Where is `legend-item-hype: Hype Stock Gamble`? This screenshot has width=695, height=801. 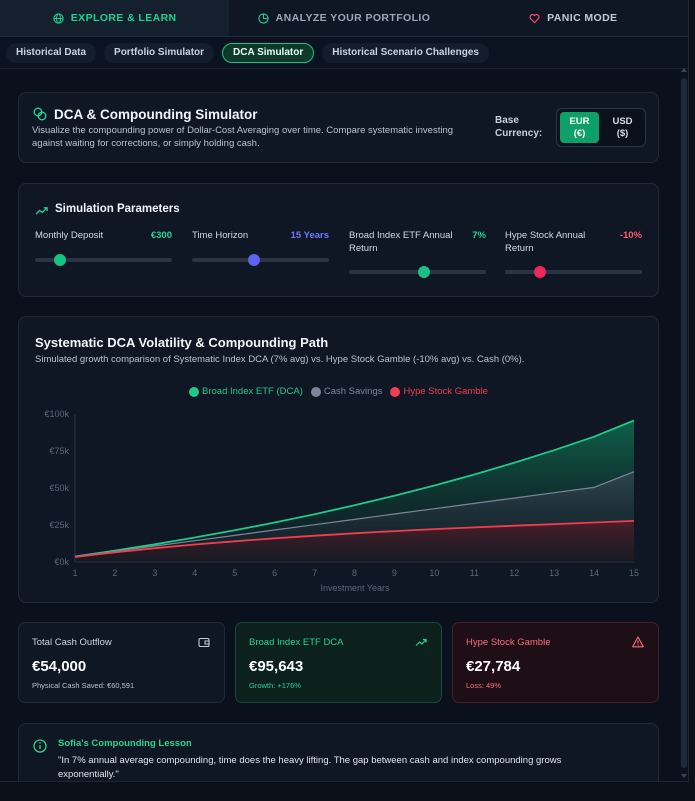
legend-item-hype: Hype Stock Gamble is located at coordinates (439, 391).